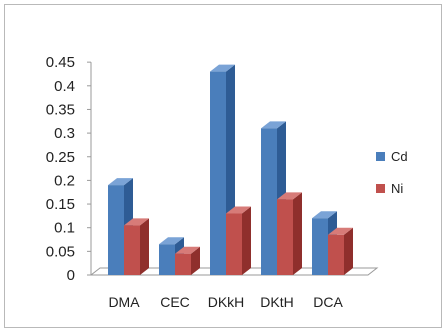  What do you see at coordinates (71, 275) in the screenshot?
I see `y-tick-label: 0` at bounding box center [71, 275].